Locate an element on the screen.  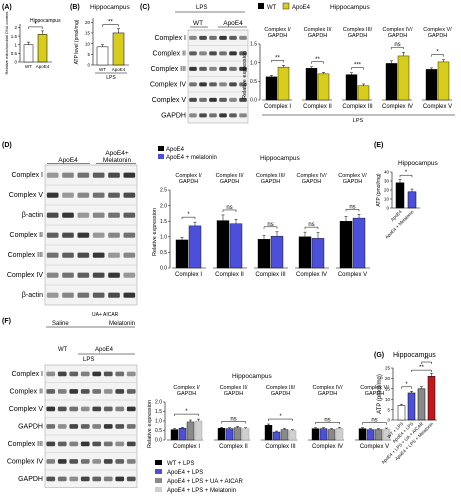
legend-d-melatonin-swatch is located at coordinates (161, 156).